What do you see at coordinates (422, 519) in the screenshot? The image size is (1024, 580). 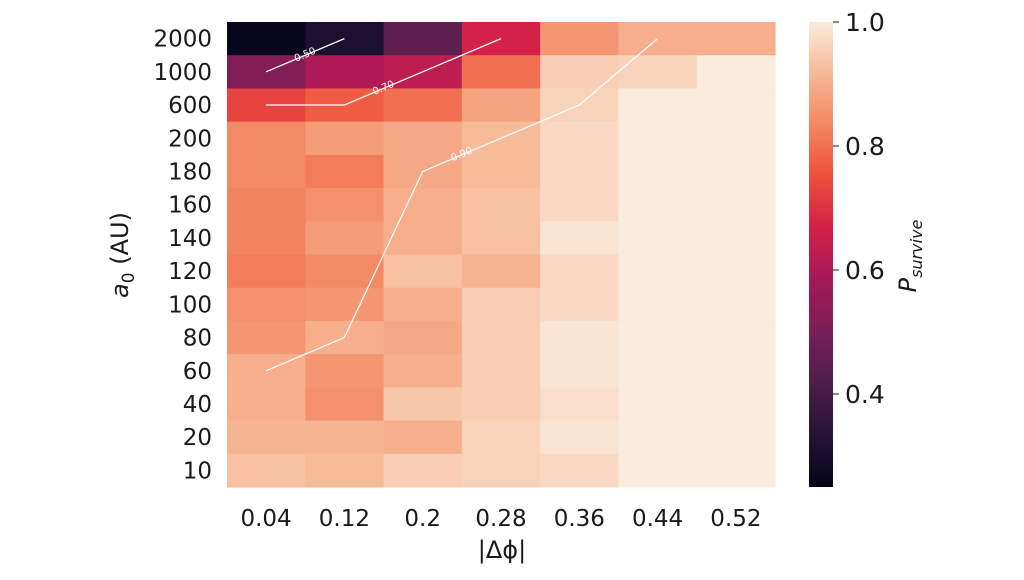 I see `x-tick-label: 0.2` at bounding box center [422, 519].